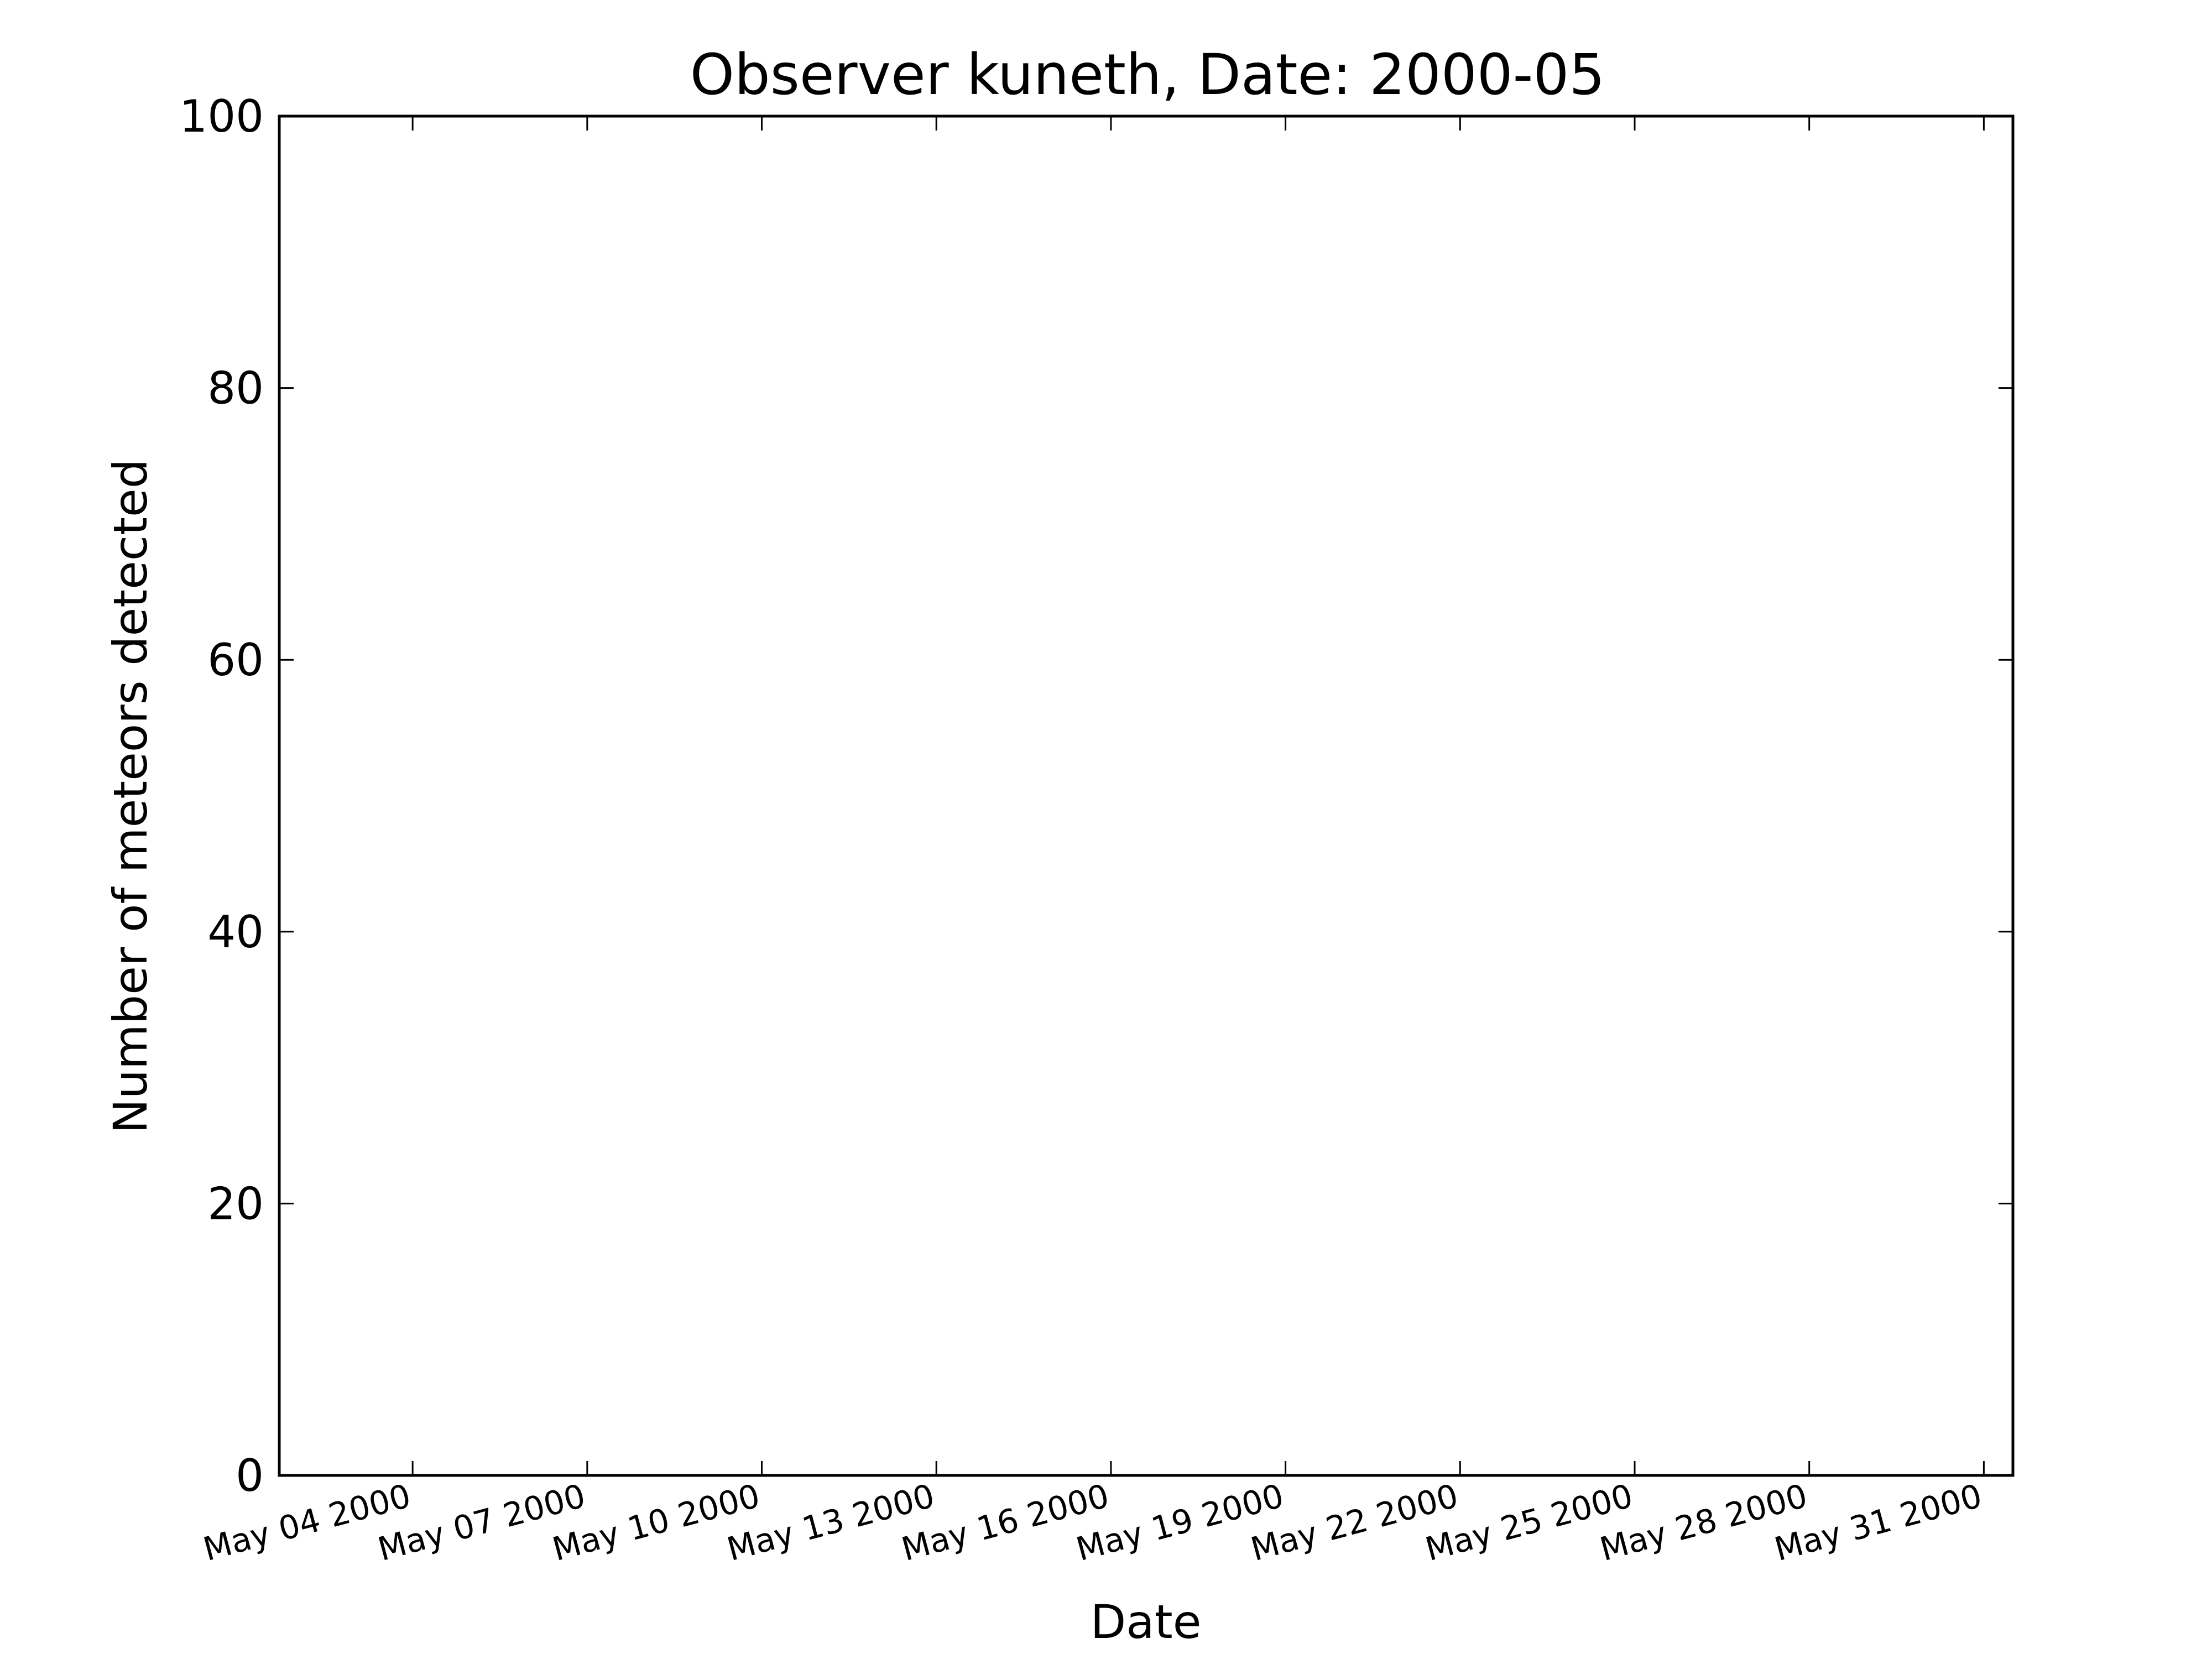 The height and width of the screenshot is (1659, 2212). What do you see at coordinates (130, 797) in the screenshot?
I see `y-axis-label: Number of meteors detected` at bounding box center [130, 797].